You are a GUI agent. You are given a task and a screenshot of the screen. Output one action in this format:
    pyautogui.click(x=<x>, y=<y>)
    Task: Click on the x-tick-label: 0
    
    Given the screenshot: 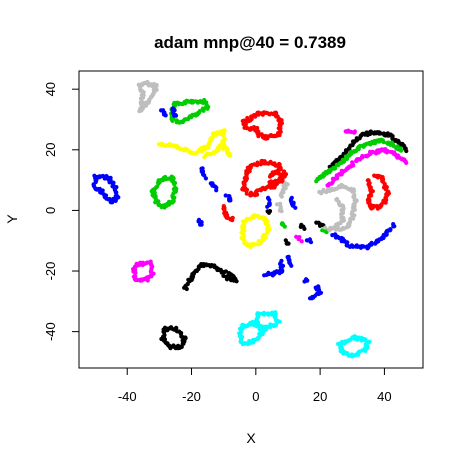 What is the action you would take?
    pyautogui.click(x=255, y=396)
    